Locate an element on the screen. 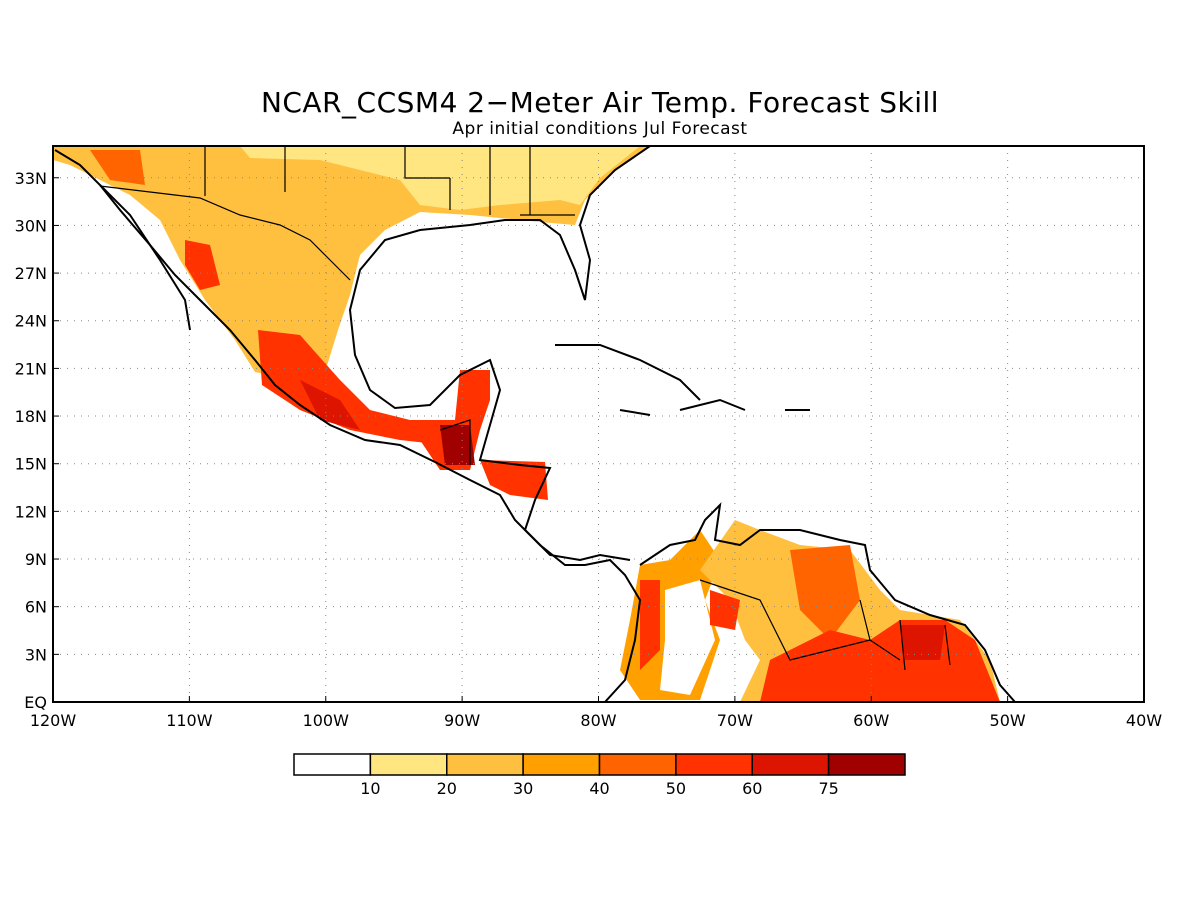 Image resolution: width=1200 pixels, height=900 pixels. skill-region-suriname is located at coordinates (922, 642).